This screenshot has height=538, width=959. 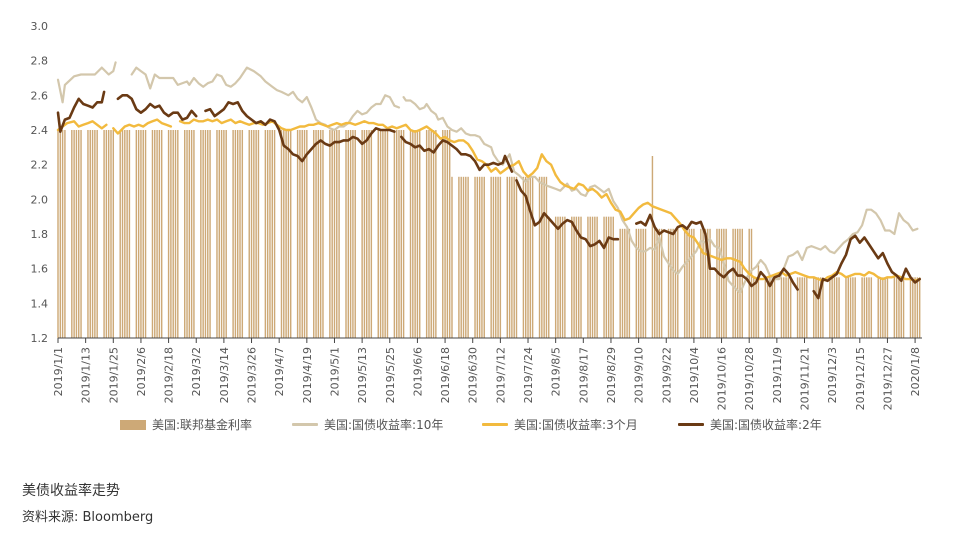 I want to click on x-tick-label: 2019/2/18, so click(x=169, y=375).